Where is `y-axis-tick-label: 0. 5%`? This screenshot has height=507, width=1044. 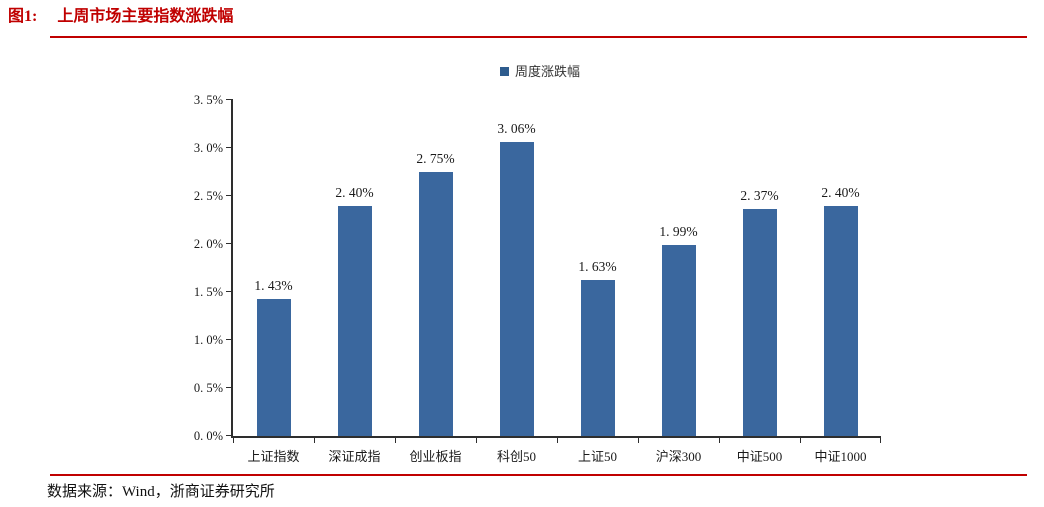
y-axis-tick-label: 0. 5% is located at coordinates (208, 388).